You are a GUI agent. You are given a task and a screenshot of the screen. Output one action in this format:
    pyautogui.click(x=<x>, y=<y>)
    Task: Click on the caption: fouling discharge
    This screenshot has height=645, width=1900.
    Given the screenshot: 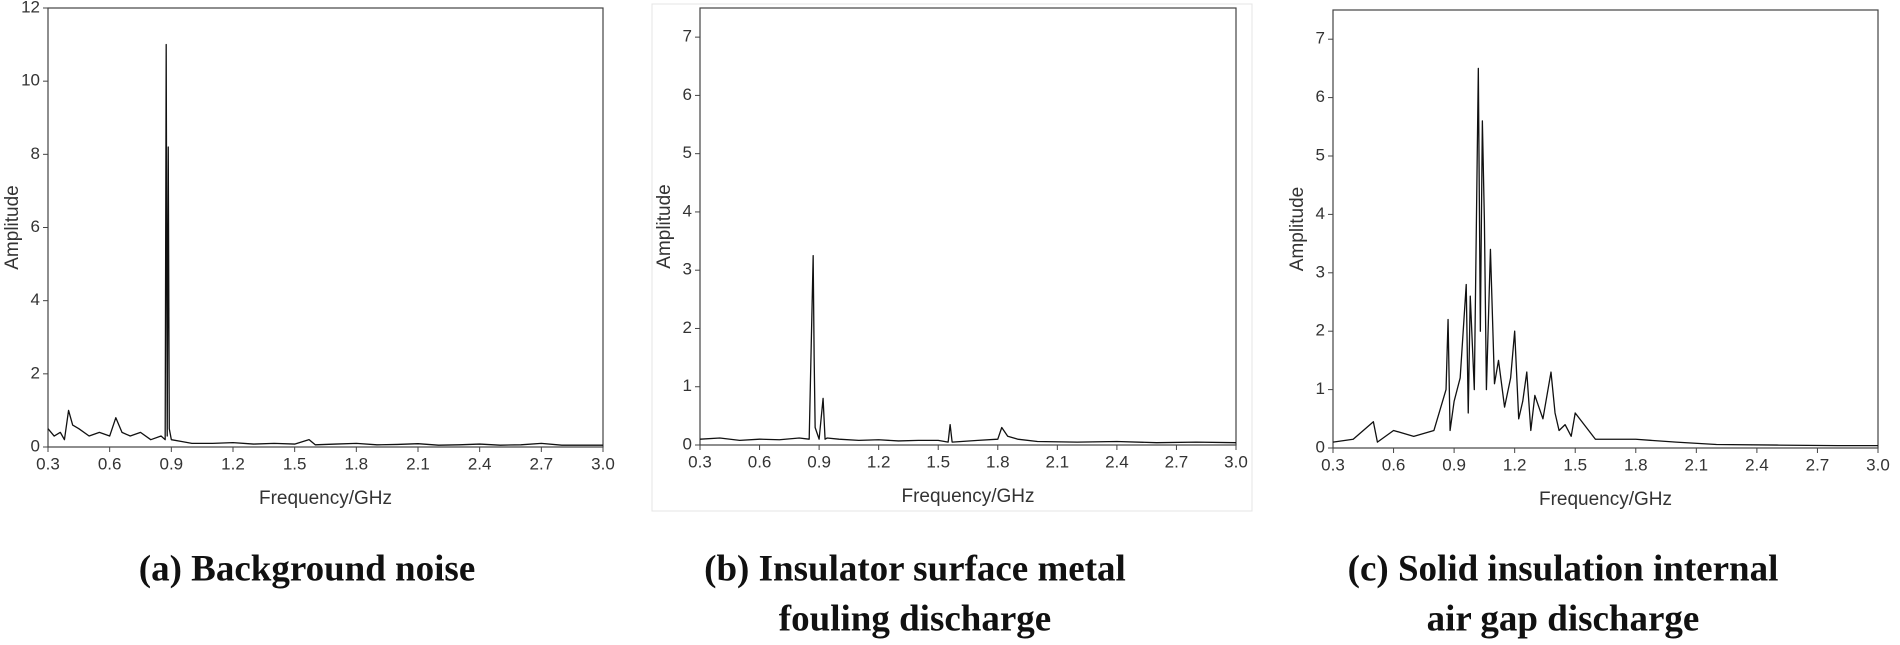 What is the action you would take?
    pyautogui.click(x=915, y=618)
    